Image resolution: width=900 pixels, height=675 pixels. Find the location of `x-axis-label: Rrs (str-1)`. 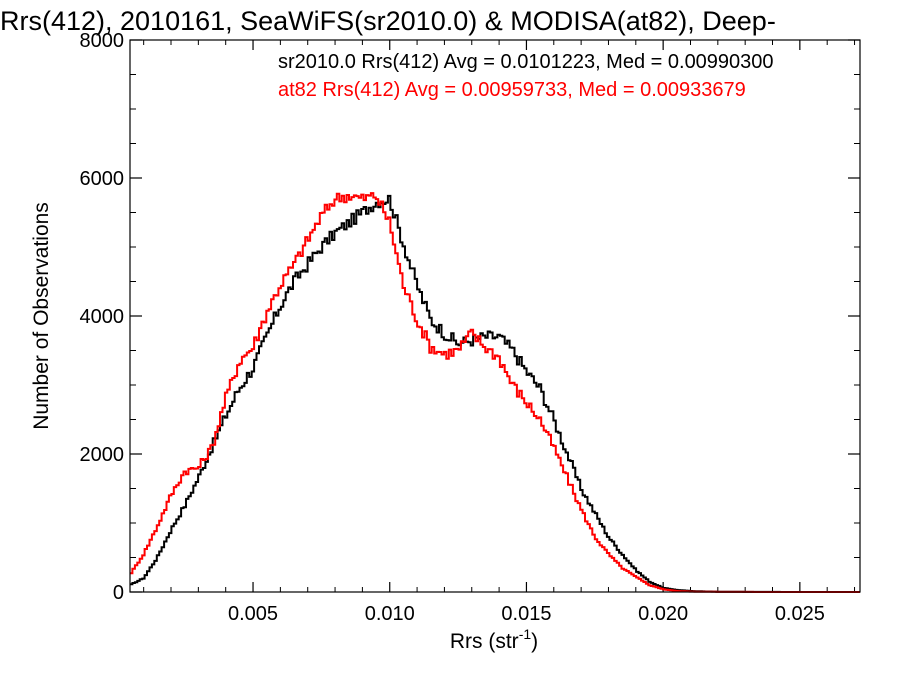

x-axis-label: Rrs (str-1) is located at coordinates (494, 639).